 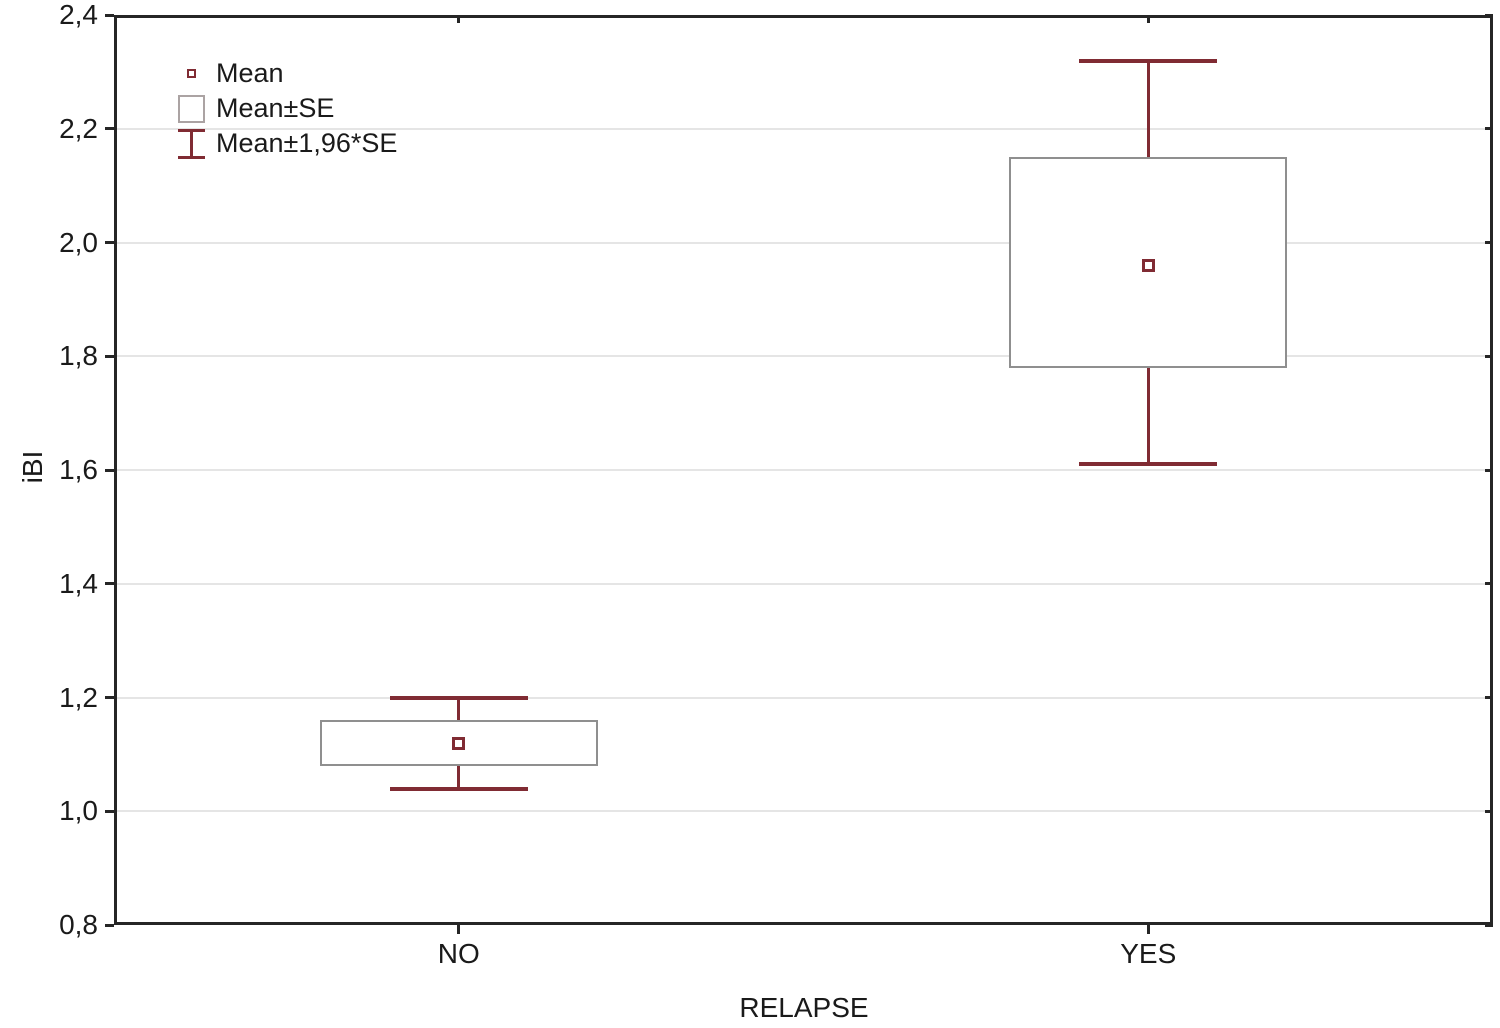 What do you see at coordinates (191, 143) in the screenshot?
I see `whisker-swatch-icon` at bounding box center [191, 143].